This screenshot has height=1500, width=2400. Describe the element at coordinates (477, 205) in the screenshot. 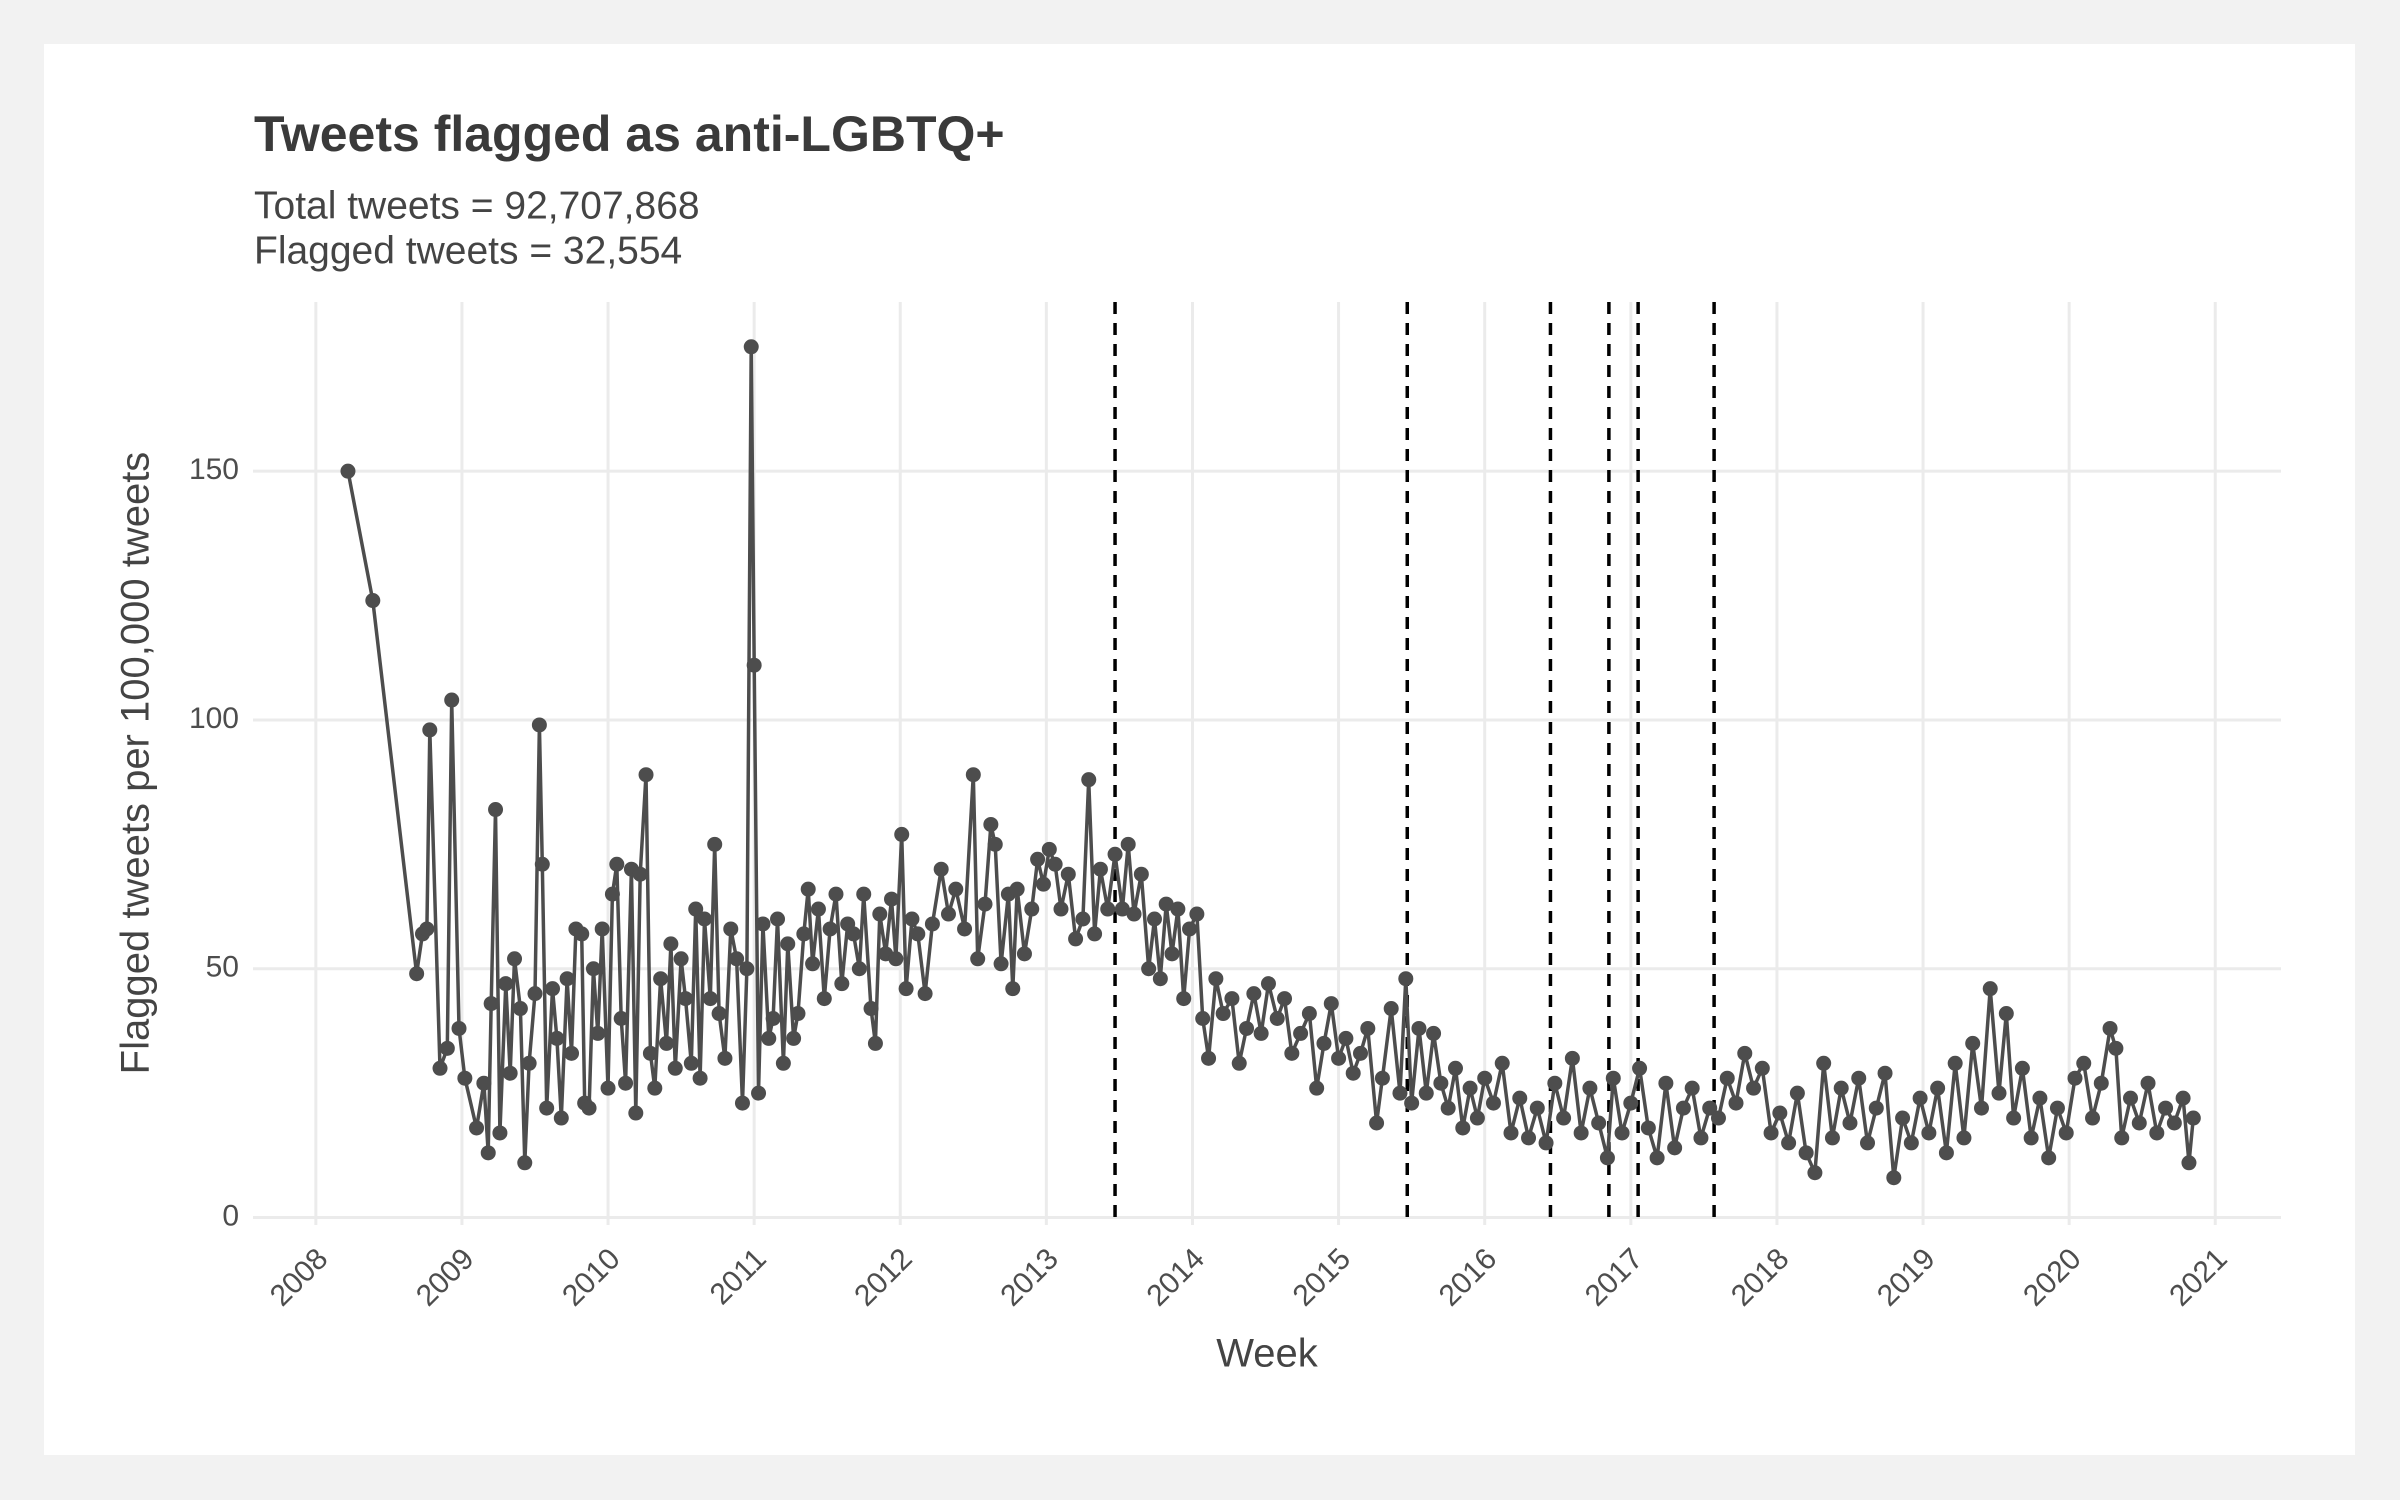

I see `chart-subtitle: Total tweets = 92,707,868` at that location.